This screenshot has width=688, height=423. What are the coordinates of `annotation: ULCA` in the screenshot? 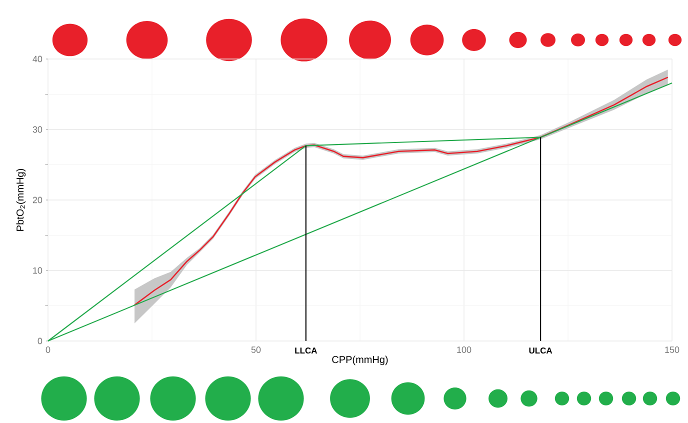 It's located at (540, 351).